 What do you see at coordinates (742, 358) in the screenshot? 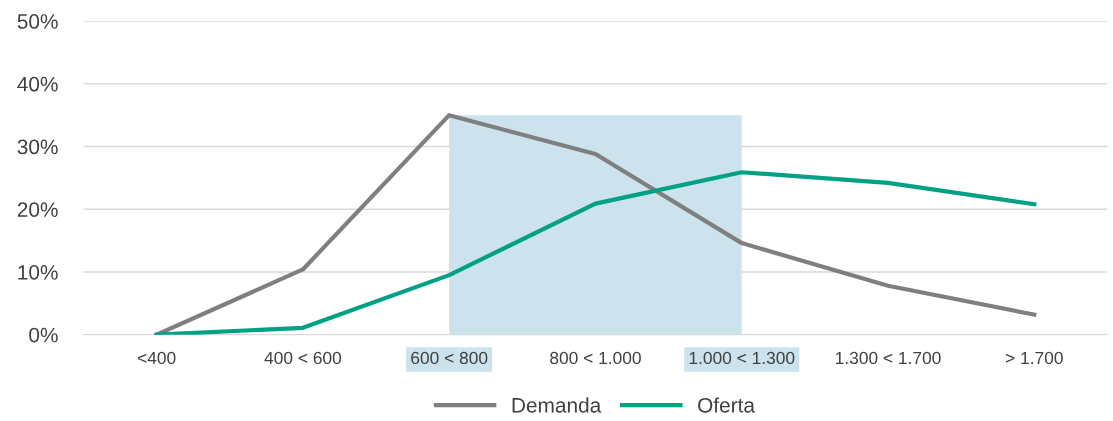
I see `x-tick-label: 1.000 < 1.300` at bounding box center [742, 358].